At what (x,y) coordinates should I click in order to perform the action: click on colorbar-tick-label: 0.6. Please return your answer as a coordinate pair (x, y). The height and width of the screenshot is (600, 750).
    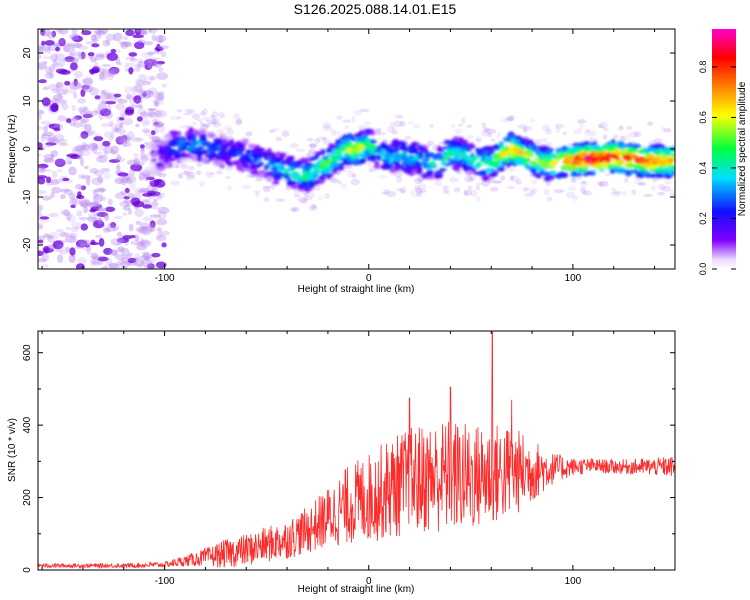
    Looking at the image, I should click on (703, 117).